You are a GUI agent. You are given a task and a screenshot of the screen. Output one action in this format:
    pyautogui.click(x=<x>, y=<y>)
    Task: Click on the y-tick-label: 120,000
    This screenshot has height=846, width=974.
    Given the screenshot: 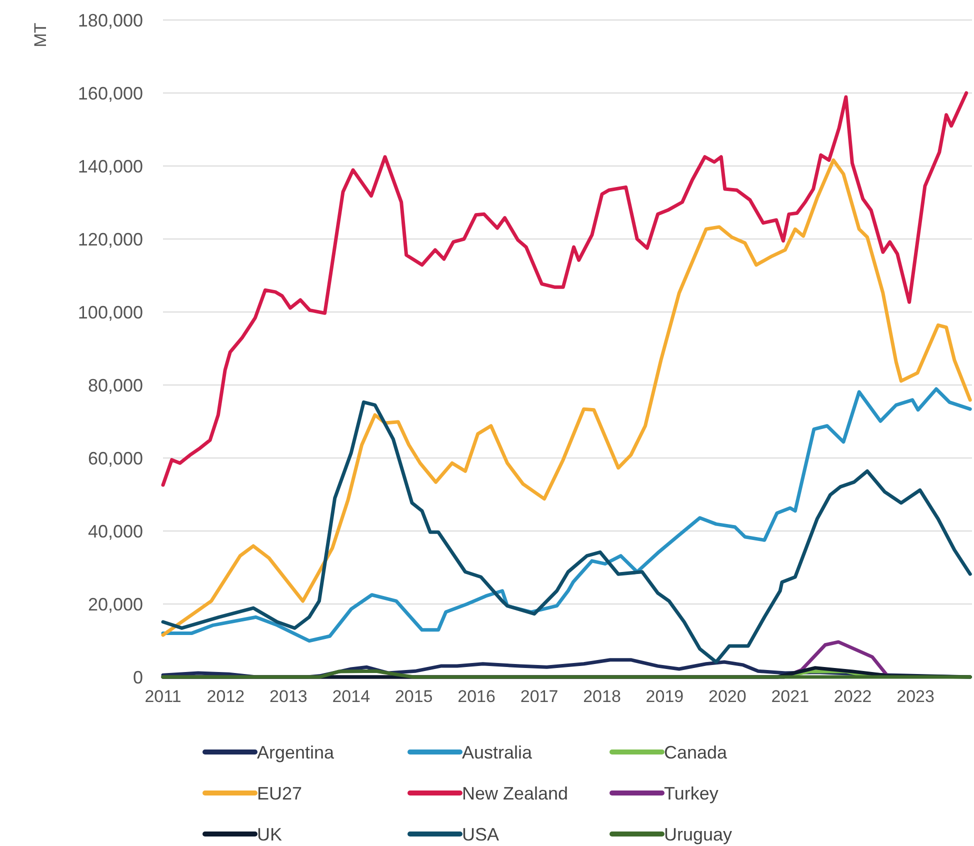 What is the action you would take?
    pyautogui.click(x=110, y=239)
    